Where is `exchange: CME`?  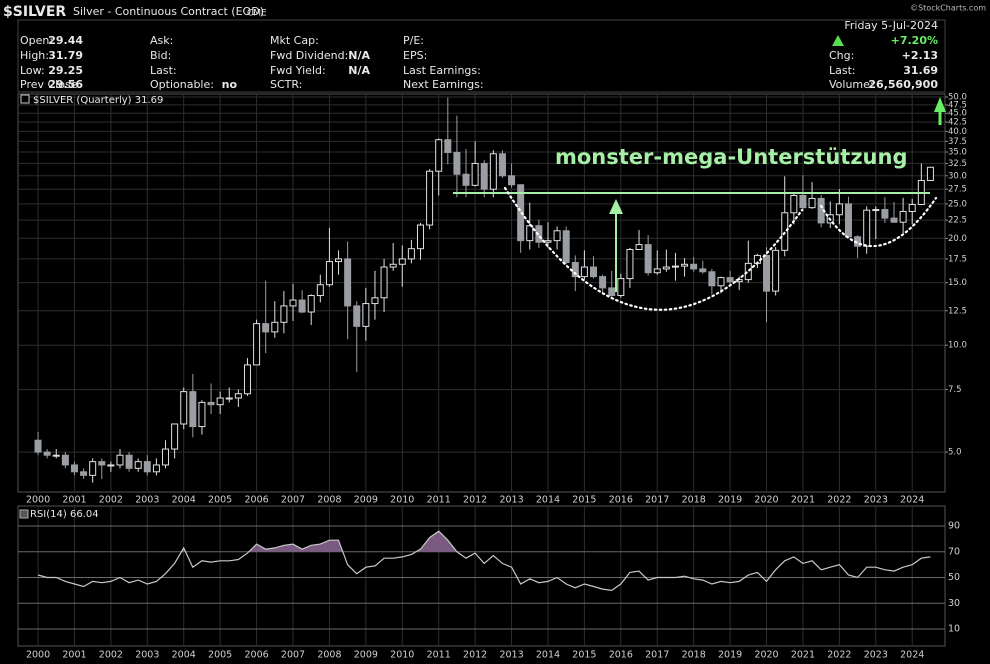 exchange: CME is located at coordinates (257, 14).